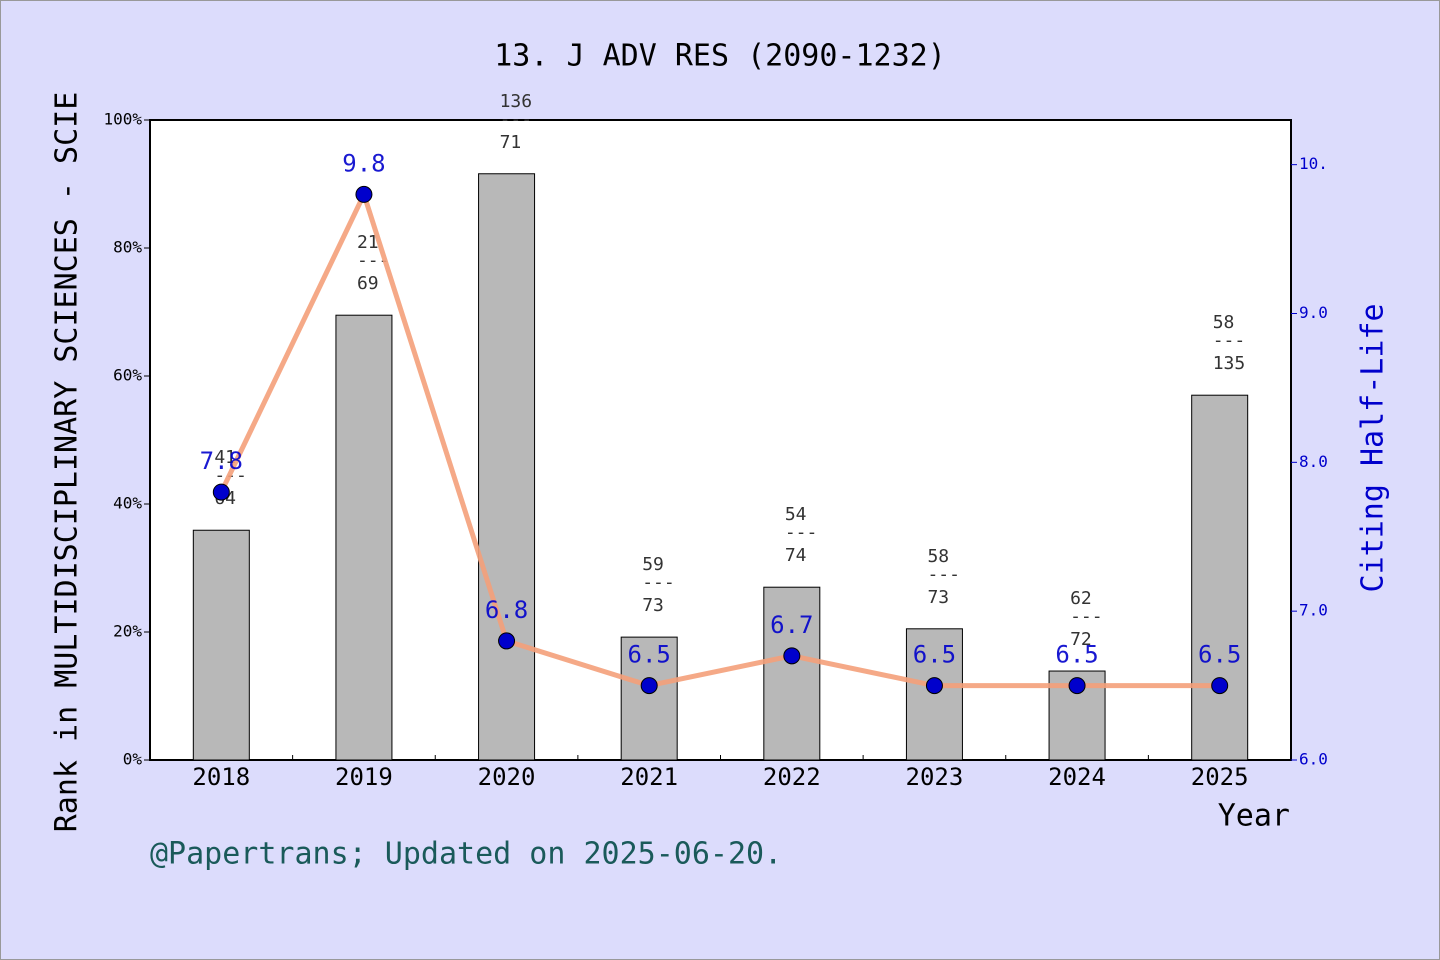  Describe the element at coordinates (1313, 461) in the screenshot. I see `y2-tick-label: 8.0` at that location.